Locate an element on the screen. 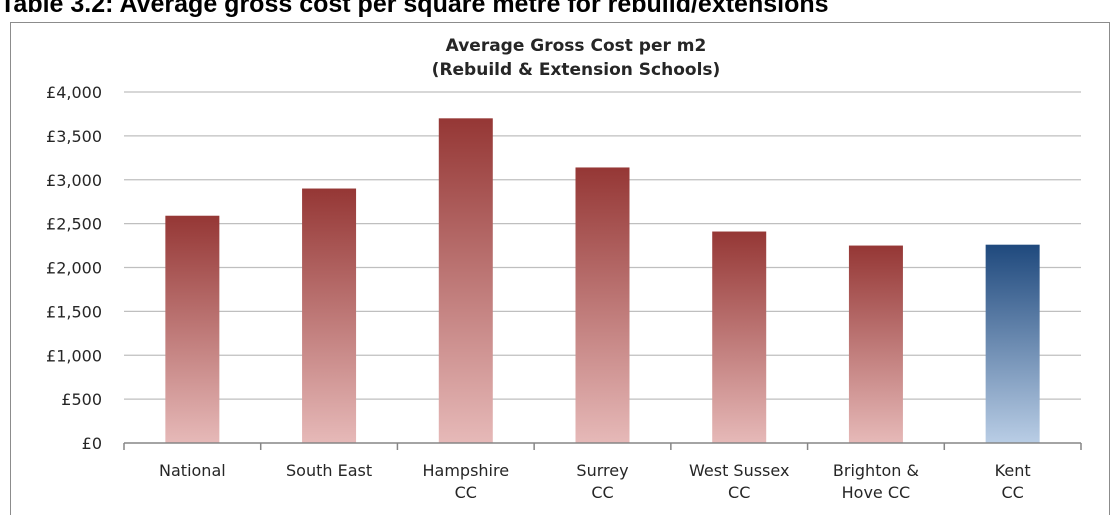 The image size is (1115, 516). x-category-label: National is located at coordinates (192, 470).